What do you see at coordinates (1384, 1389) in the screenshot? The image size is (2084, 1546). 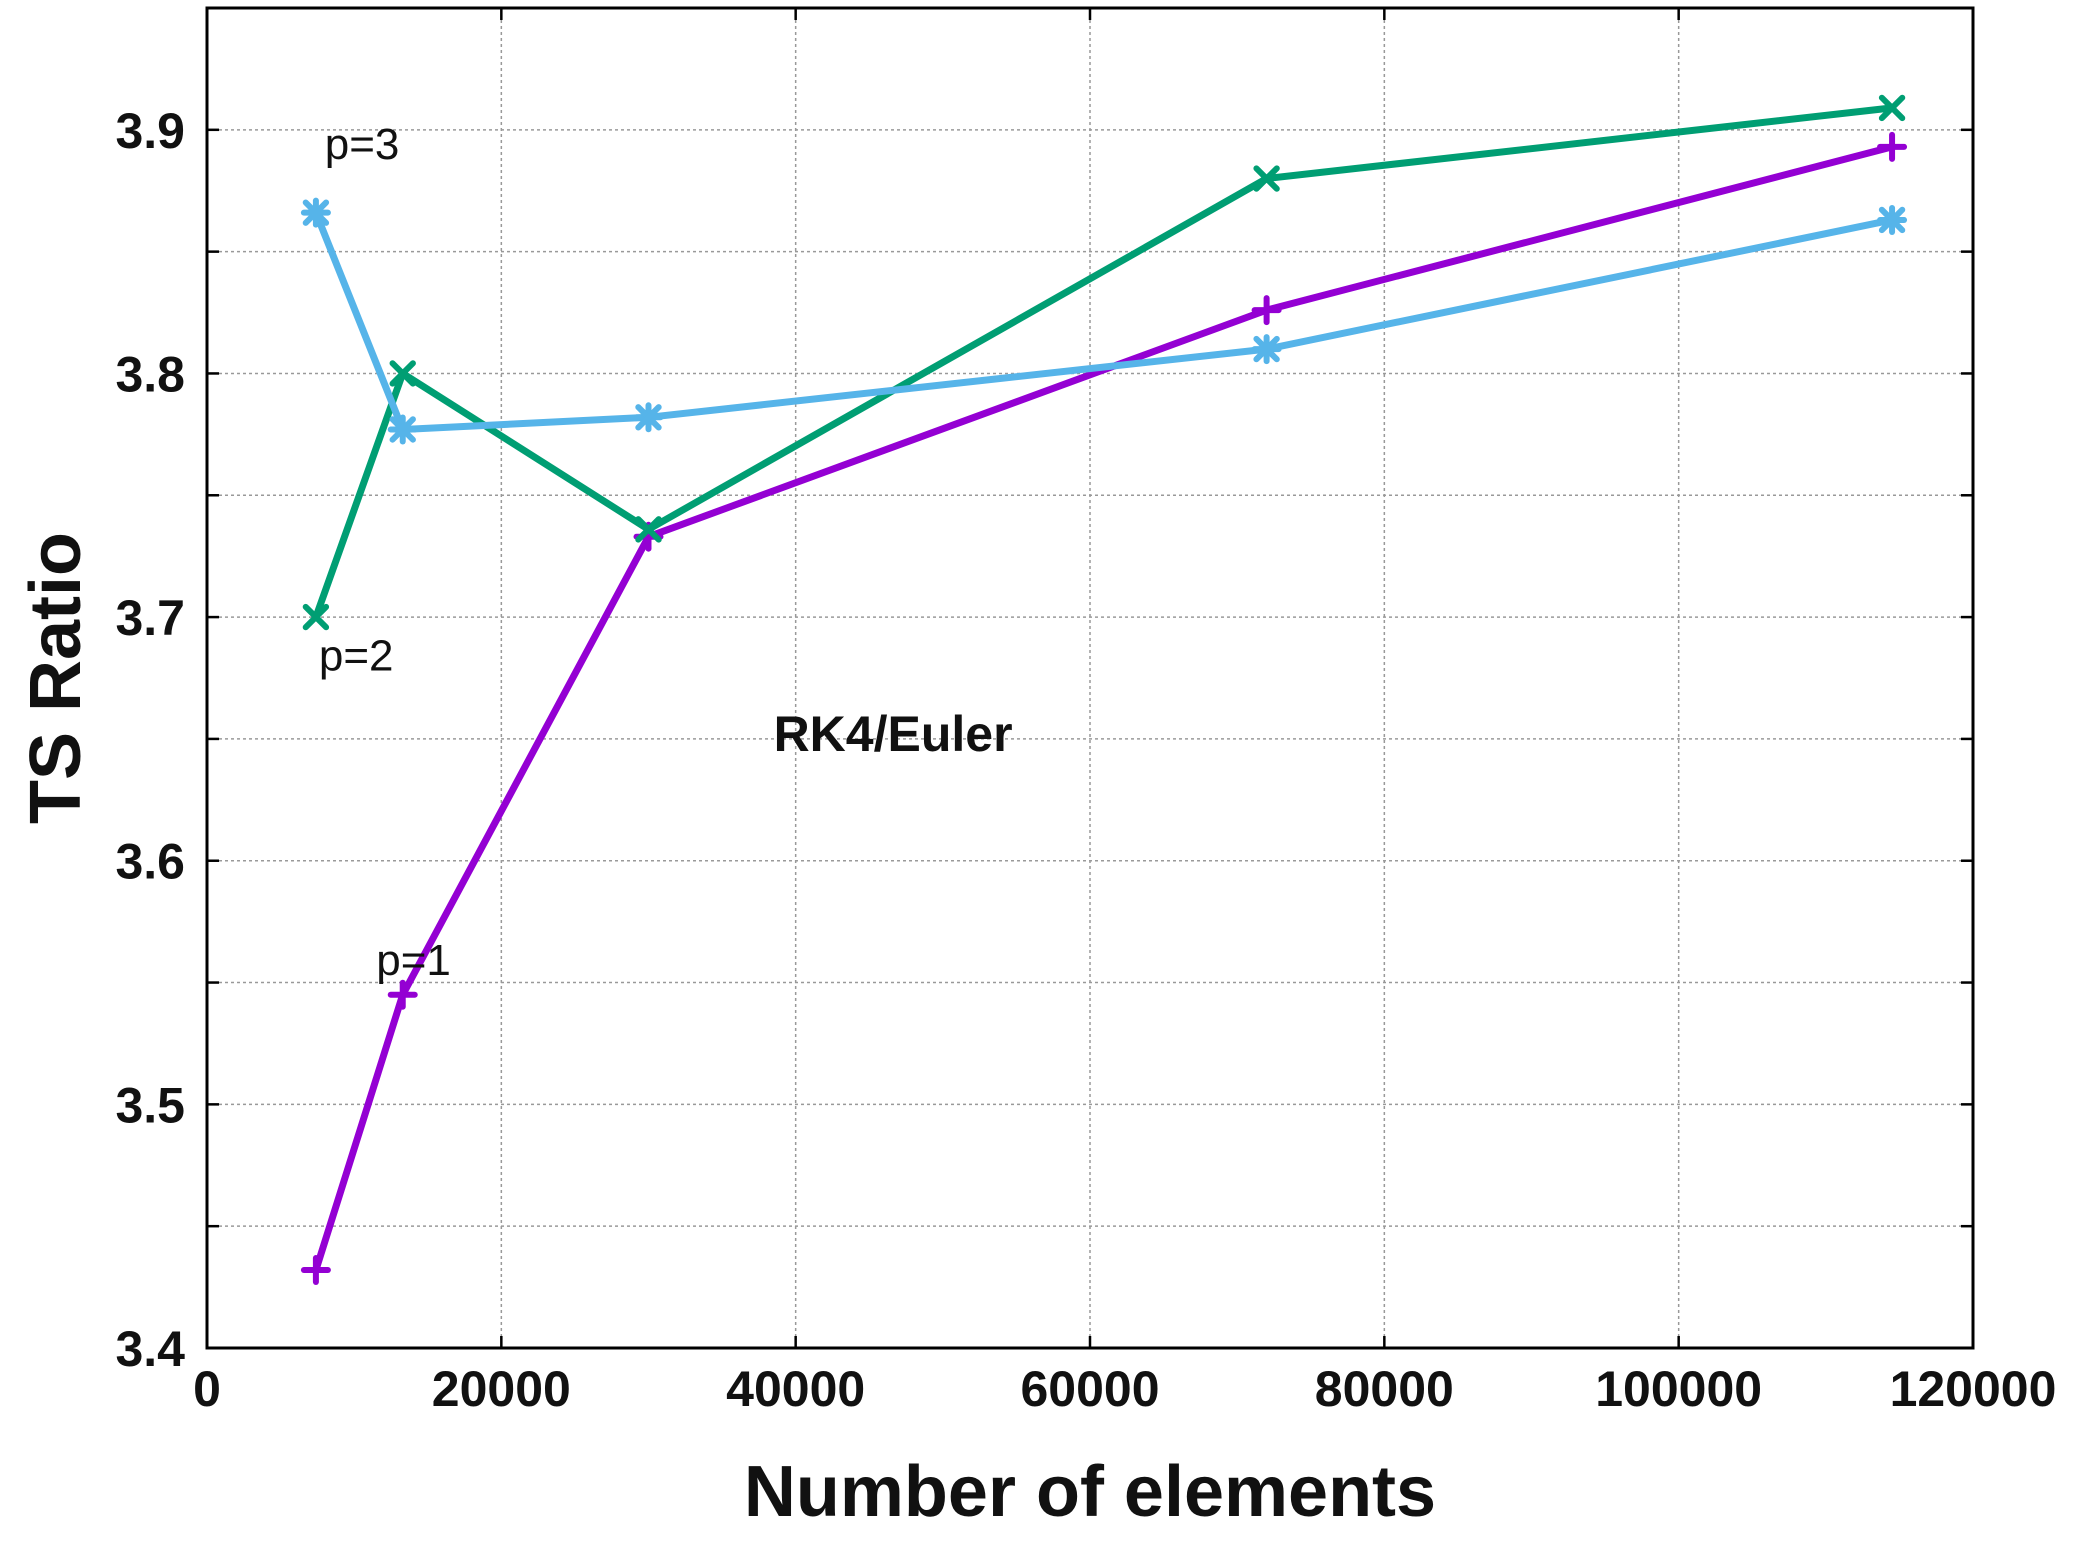 I see `x-tick-label: 80000` at bounding box center [1384, 1389].